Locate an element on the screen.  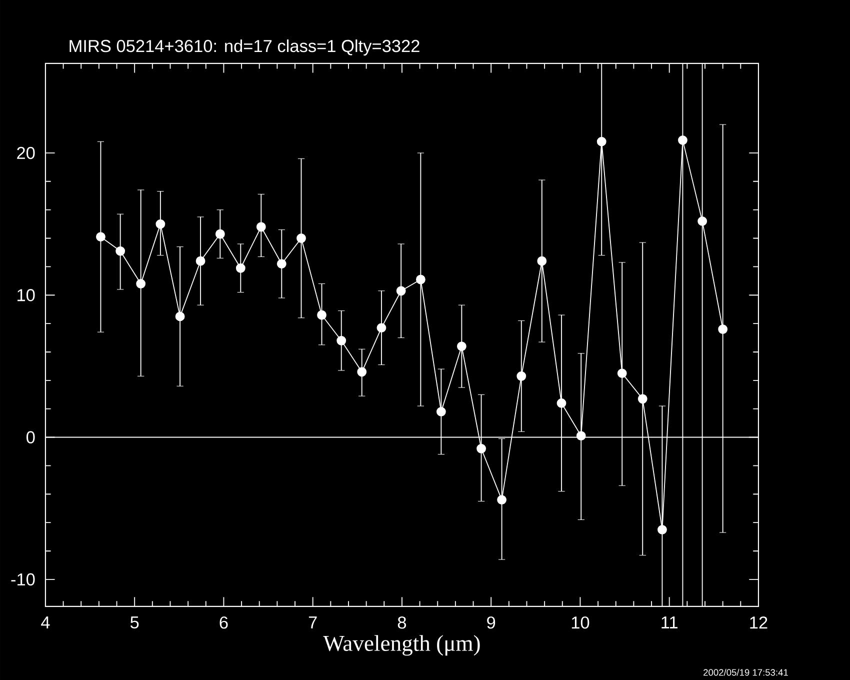
x-tick-label: 12 is located at coordinates (759, 622).